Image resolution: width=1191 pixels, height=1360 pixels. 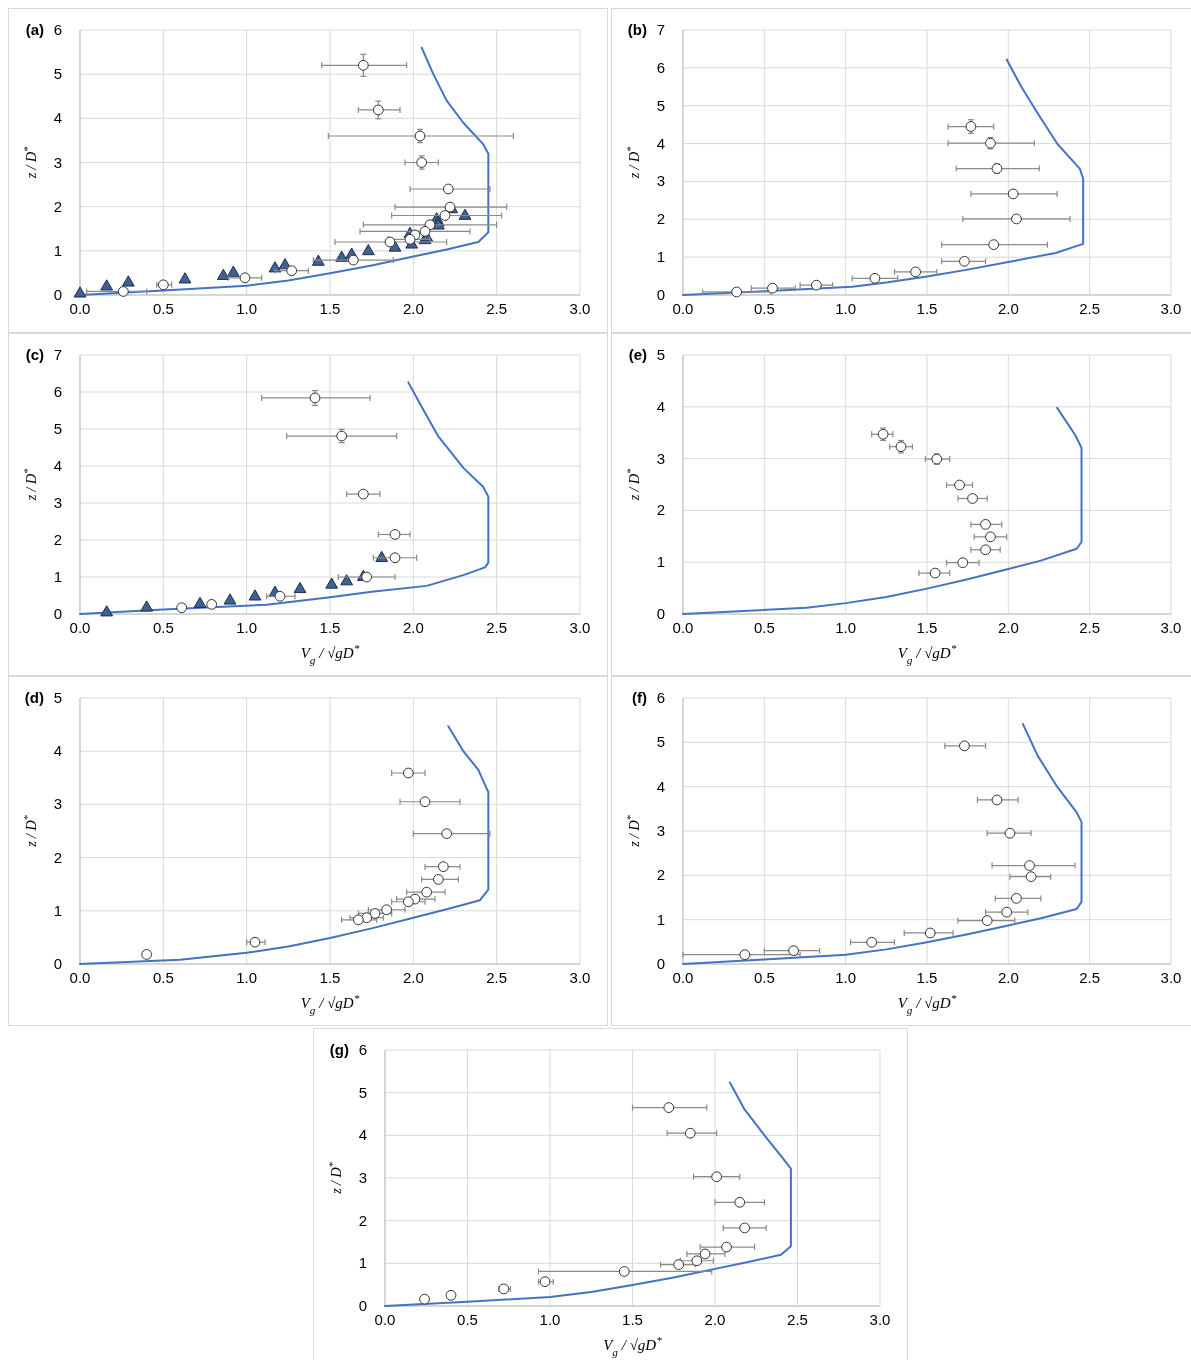 What do you see at coordinates (637, 354) in the screenshot?
I see `chart-title: (e)` at bounding box center [637, 354].